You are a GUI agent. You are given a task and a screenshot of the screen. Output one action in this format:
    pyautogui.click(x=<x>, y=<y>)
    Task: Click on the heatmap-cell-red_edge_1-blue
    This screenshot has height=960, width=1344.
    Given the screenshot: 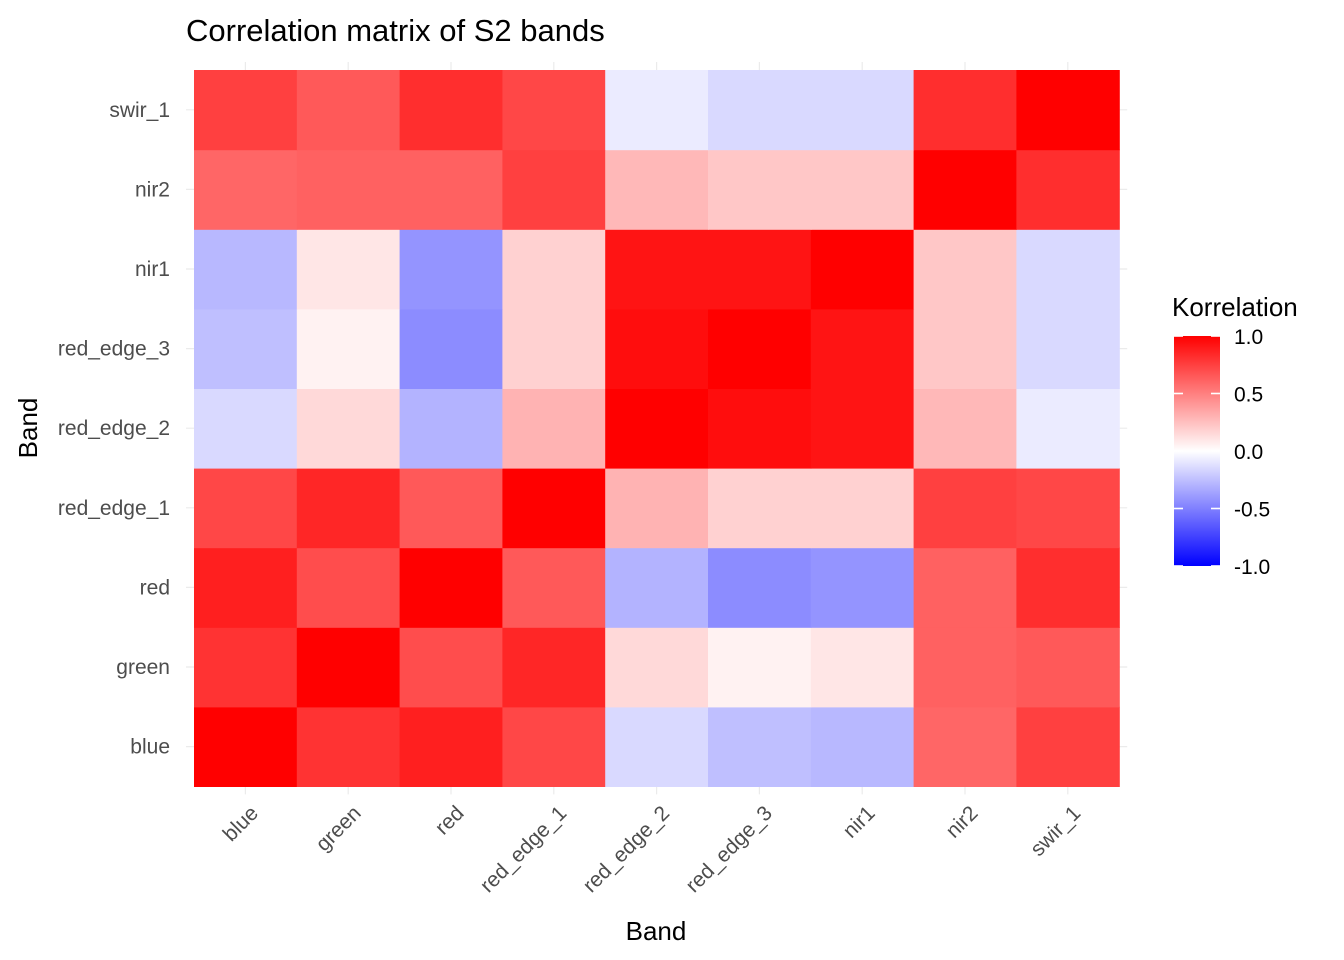 What is the action you would take?
    pyautogui.click(x=554, y=746)
    